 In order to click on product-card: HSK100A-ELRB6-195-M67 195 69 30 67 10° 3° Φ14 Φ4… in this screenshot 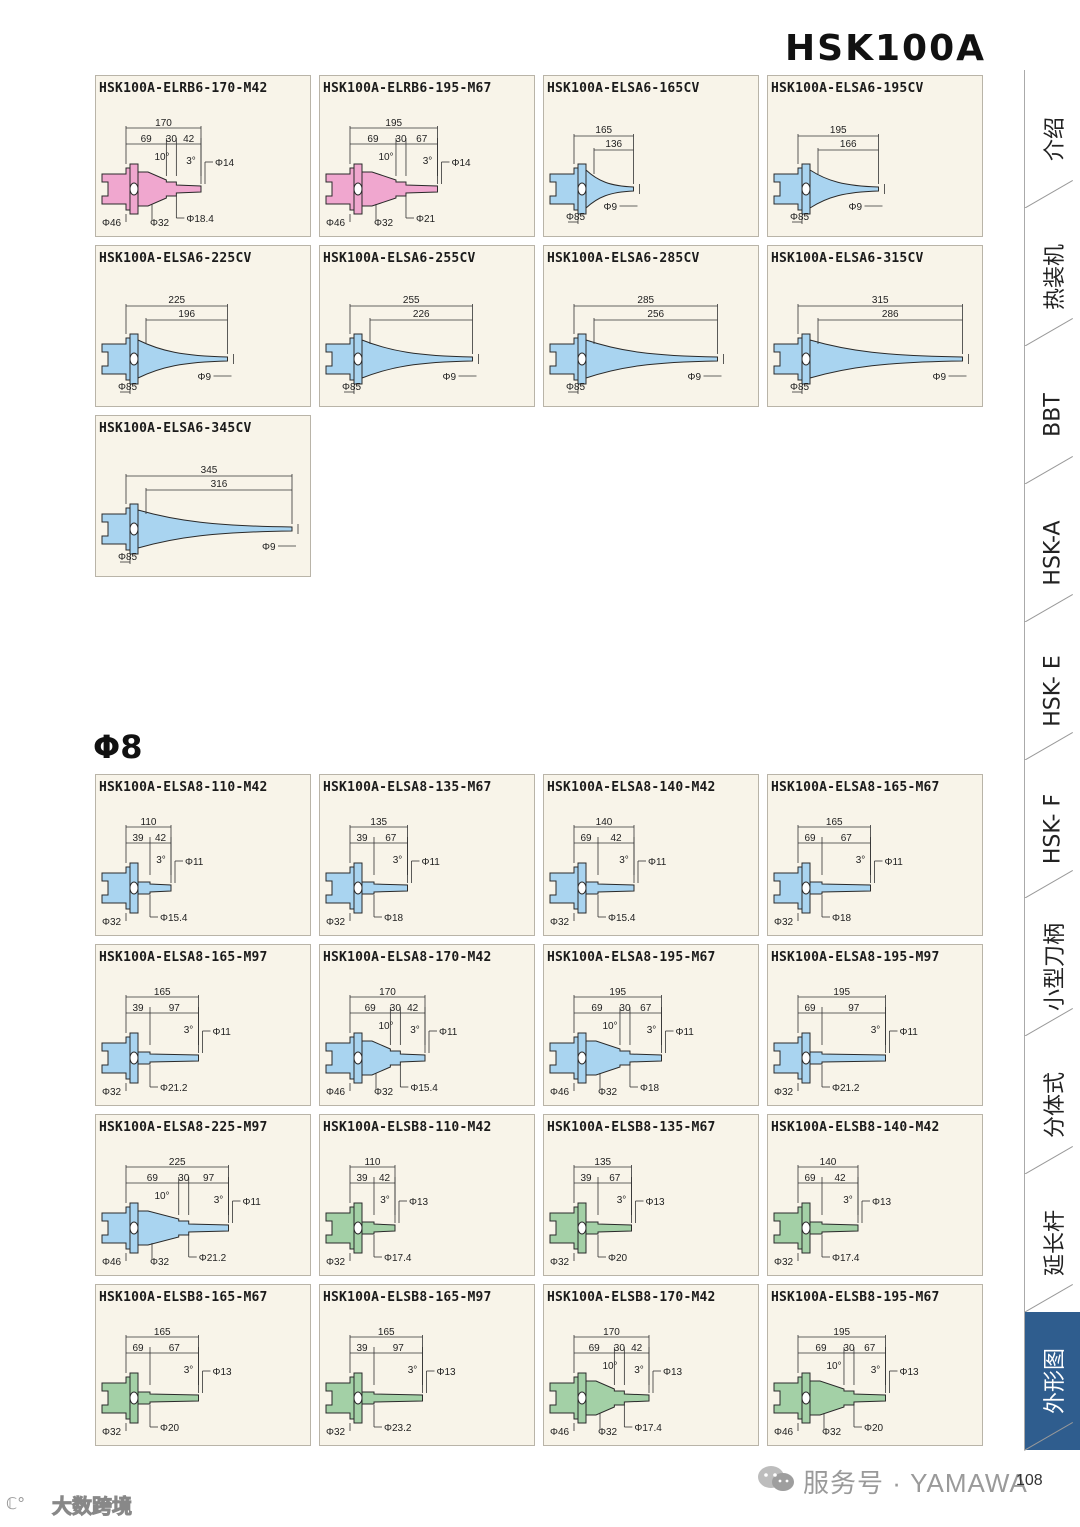, I will do `click(427, 156)`.